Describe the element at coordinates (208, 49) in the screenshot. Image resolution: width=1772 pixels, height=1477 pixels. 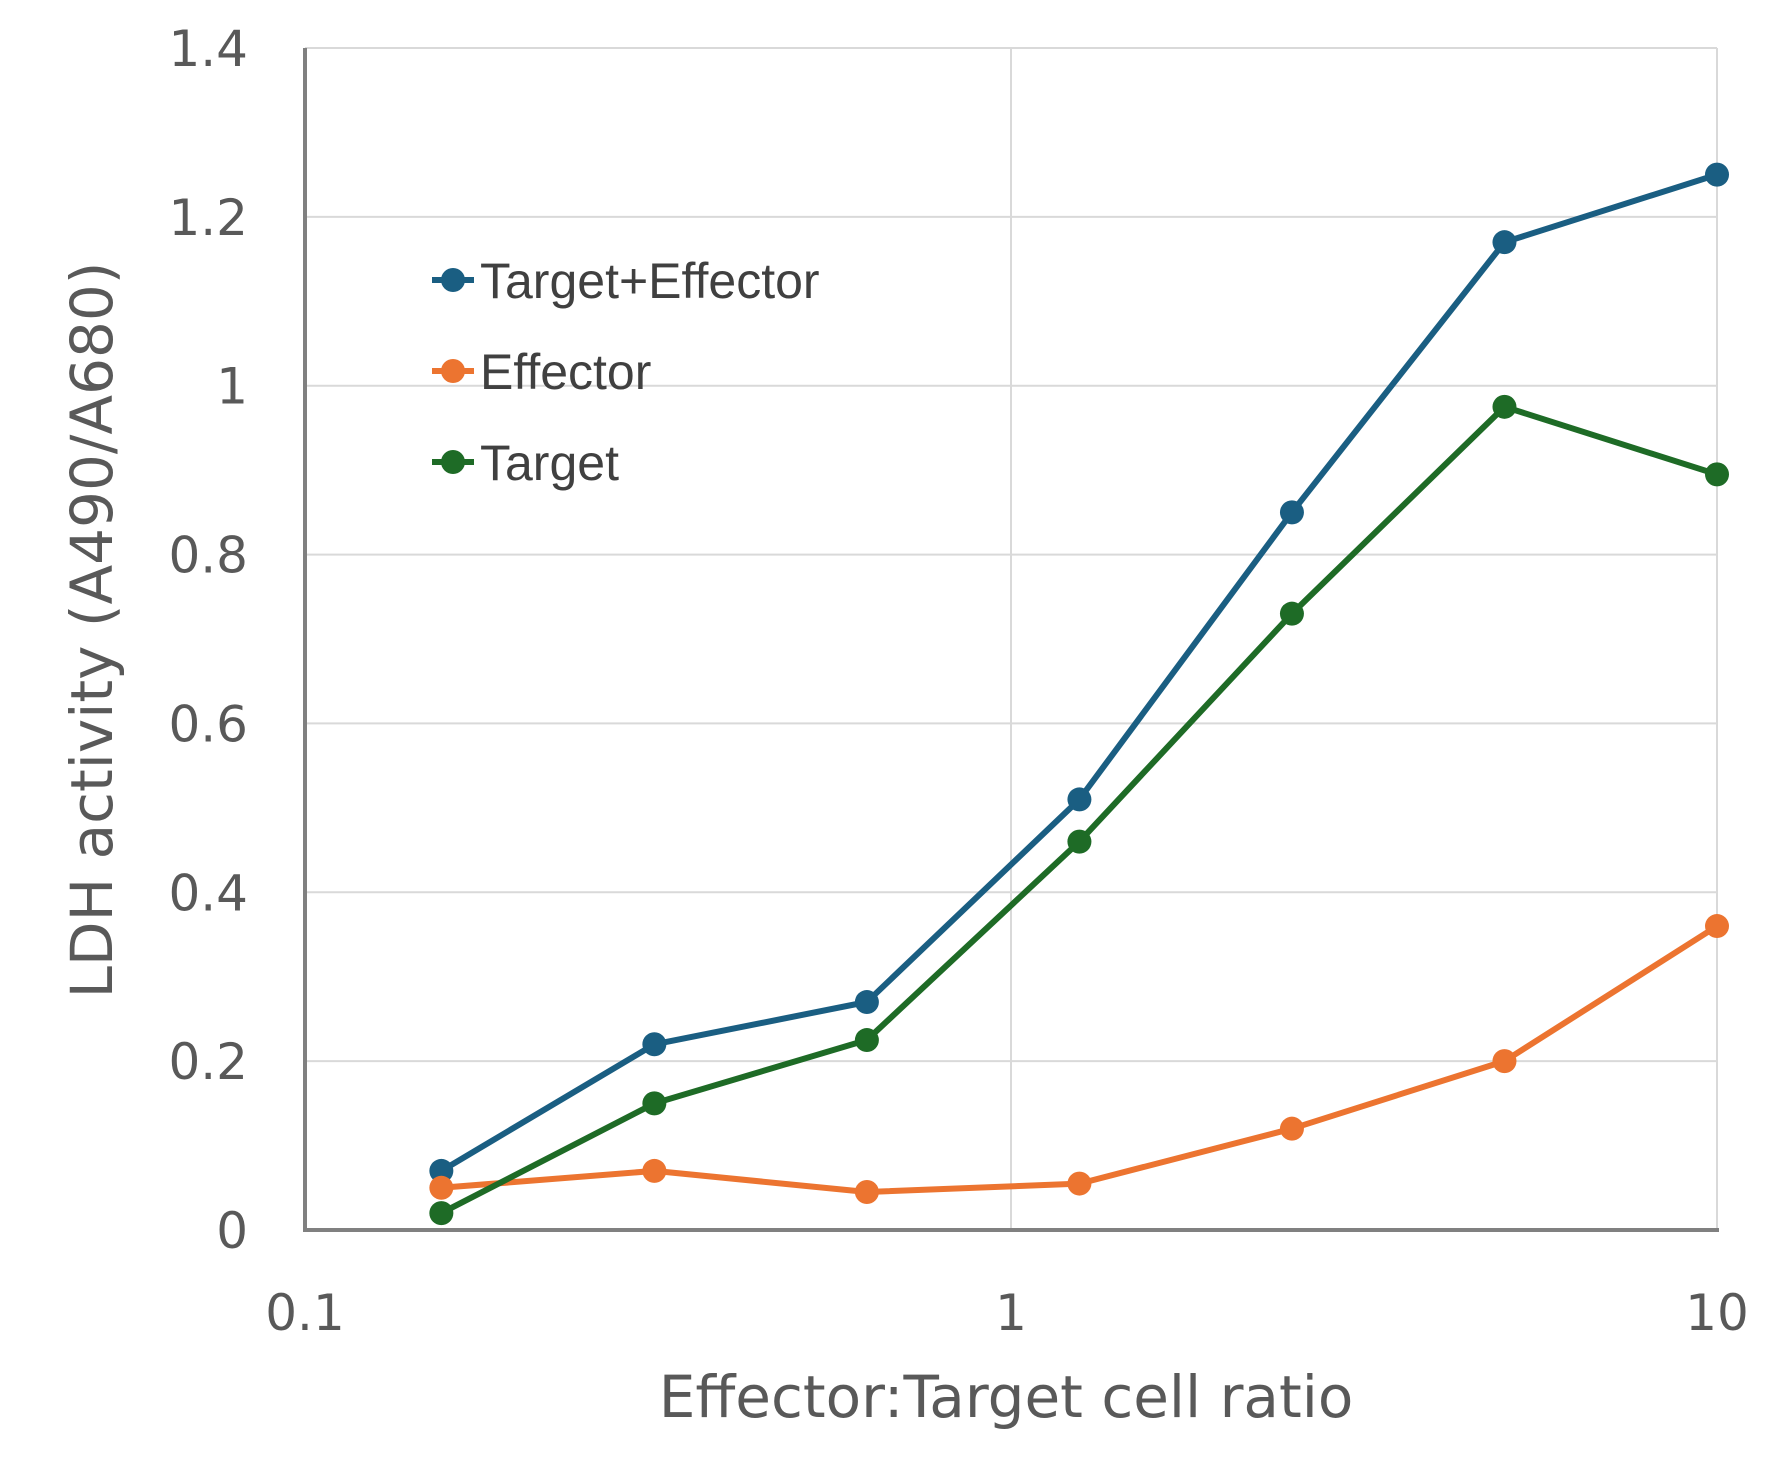
I see `y-tick-label: 1.4` at that location.